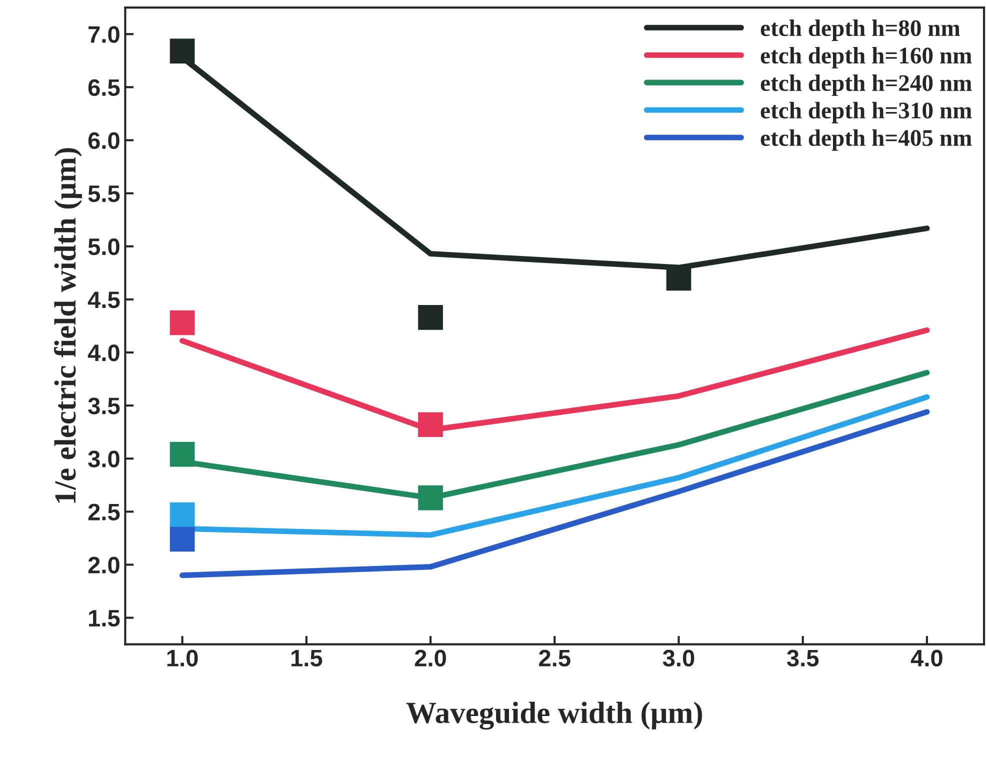  What do you see at coordinates (104, 565) in the screenshot?
I see `y-tick-label: 2.0` at bounding box center [104, 565].